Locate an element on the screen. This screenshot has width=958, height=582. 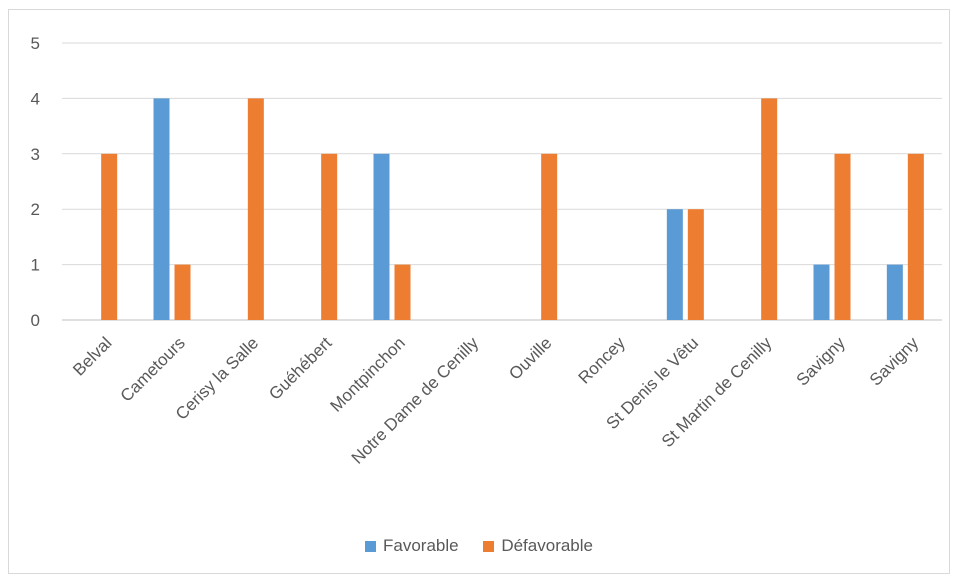
x-tick-label: Ouville is located at coordinates (530, 358).